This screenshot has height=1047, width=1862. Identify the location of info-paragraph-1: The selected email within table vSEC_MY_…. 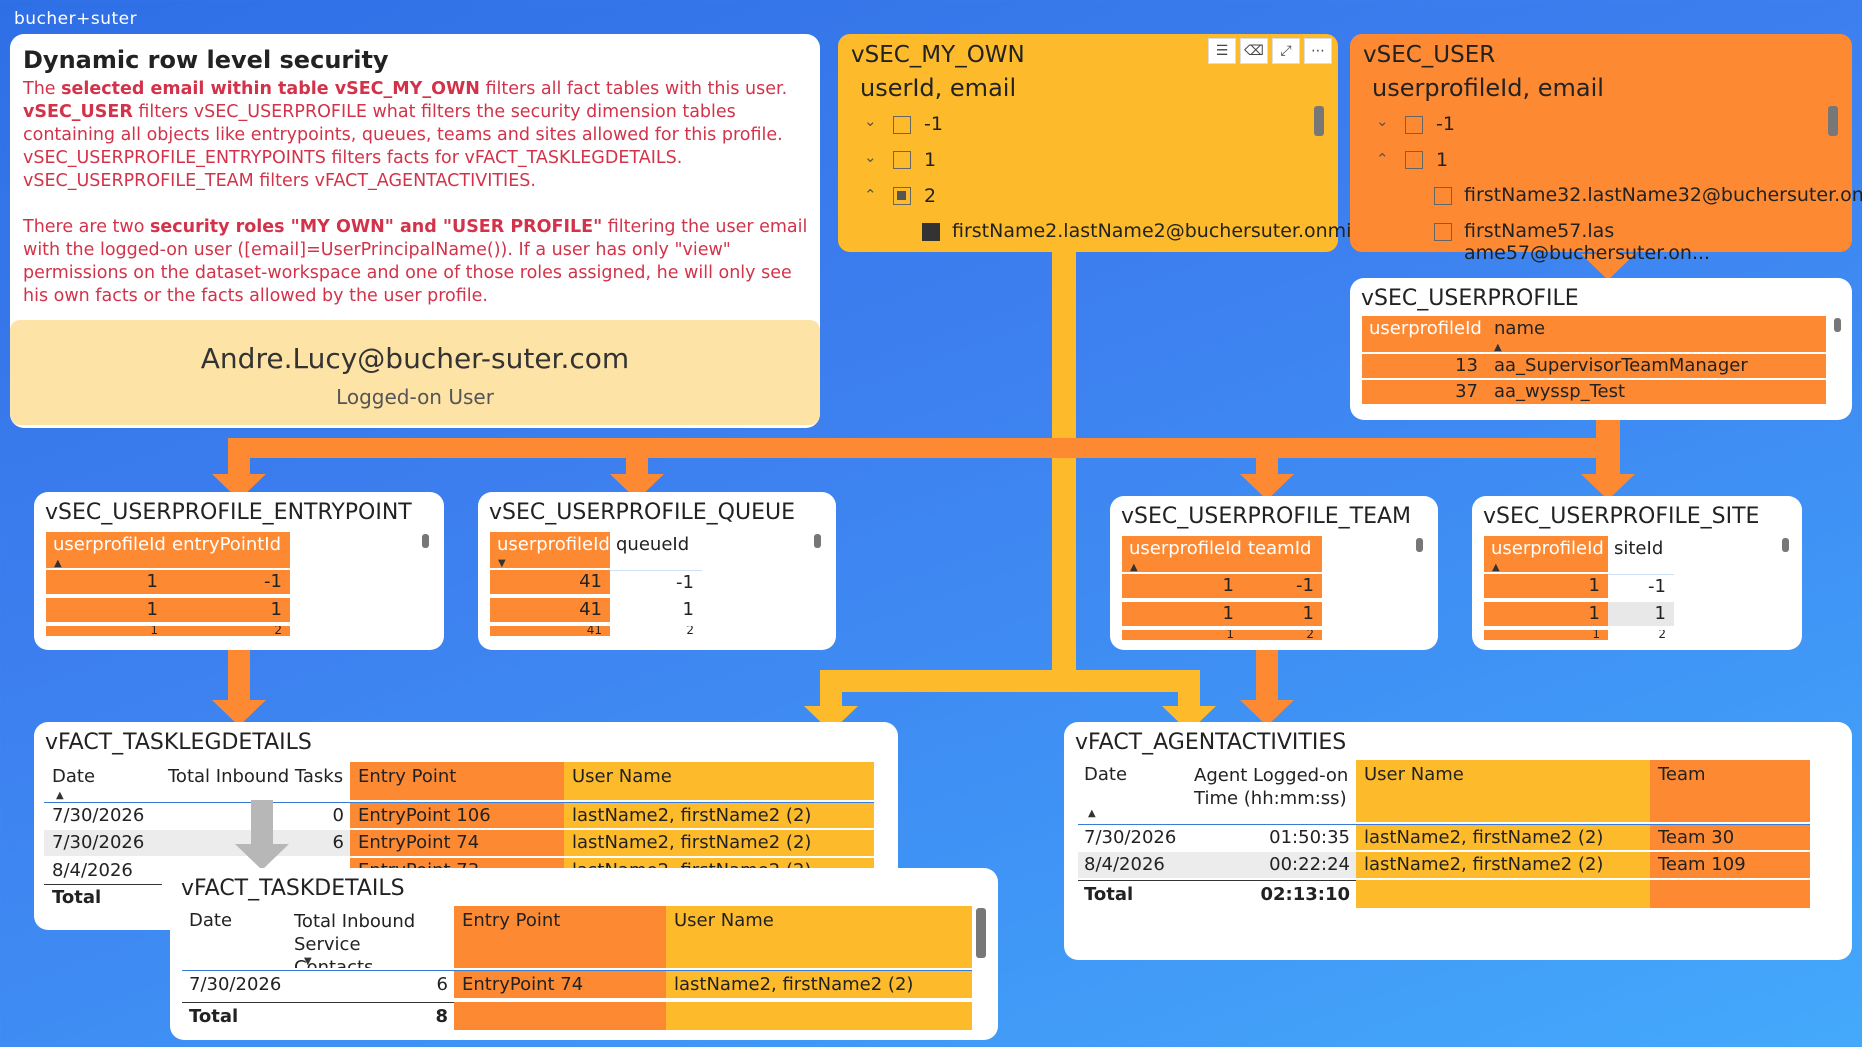
(415, 192).